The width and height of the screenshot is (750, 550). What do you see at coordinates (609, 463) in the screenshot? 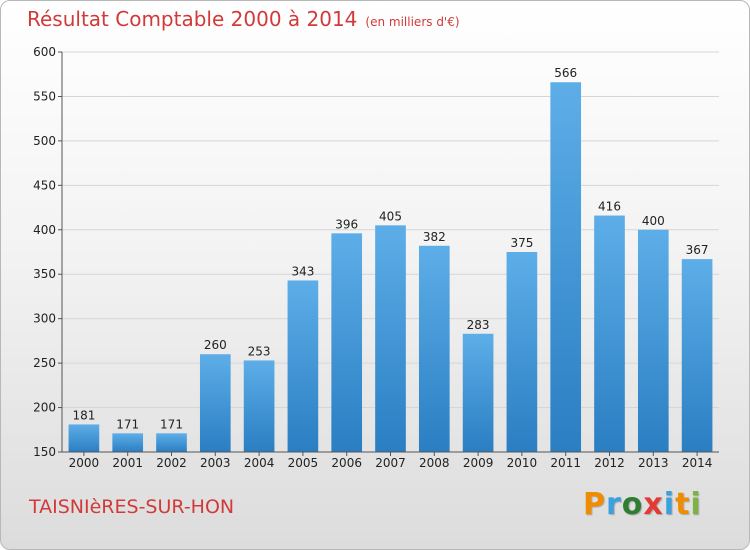
I see `x-tick-label: 2012` at bounding box center [609, 463].